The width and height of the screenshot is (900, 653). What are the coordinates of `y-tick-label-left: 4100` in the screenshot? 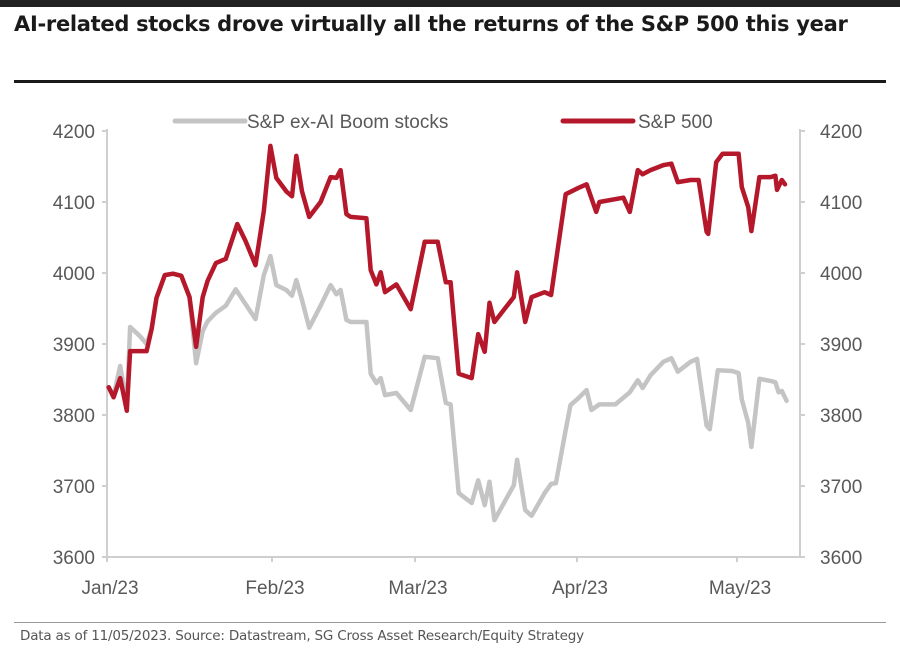 It's located at (74, 203).